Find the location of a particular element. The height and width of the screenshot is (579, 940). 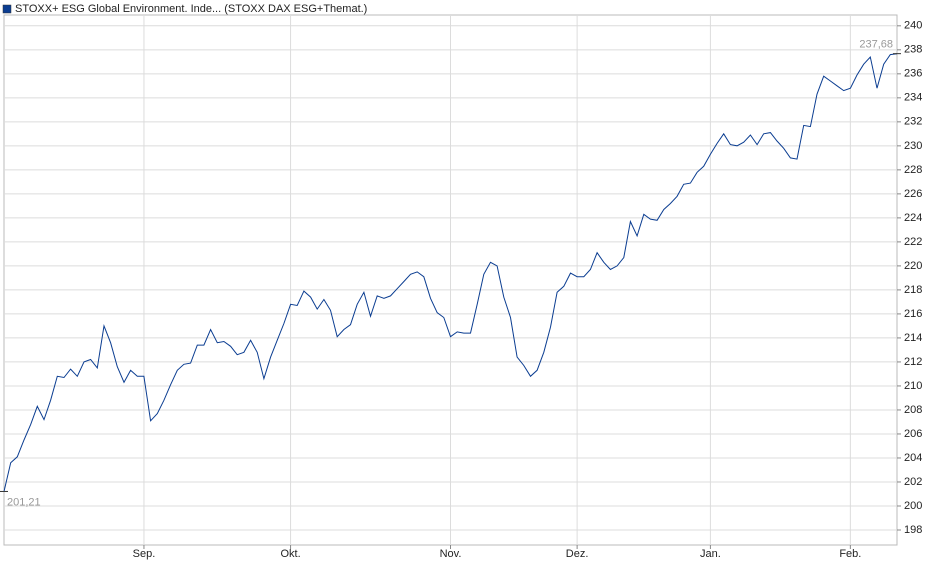

y-tick-label: 238 is located at coordinates (913, 50).